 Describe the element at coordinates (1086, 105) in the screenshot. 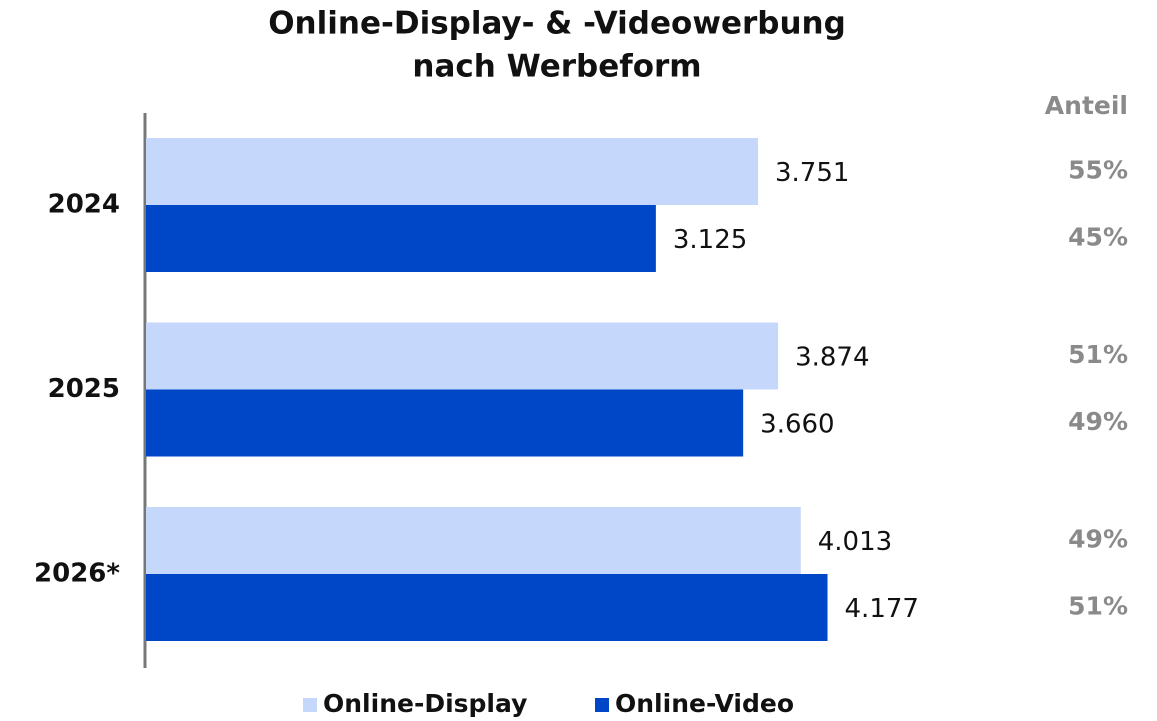

I see `share-header: Anteil` at that location.